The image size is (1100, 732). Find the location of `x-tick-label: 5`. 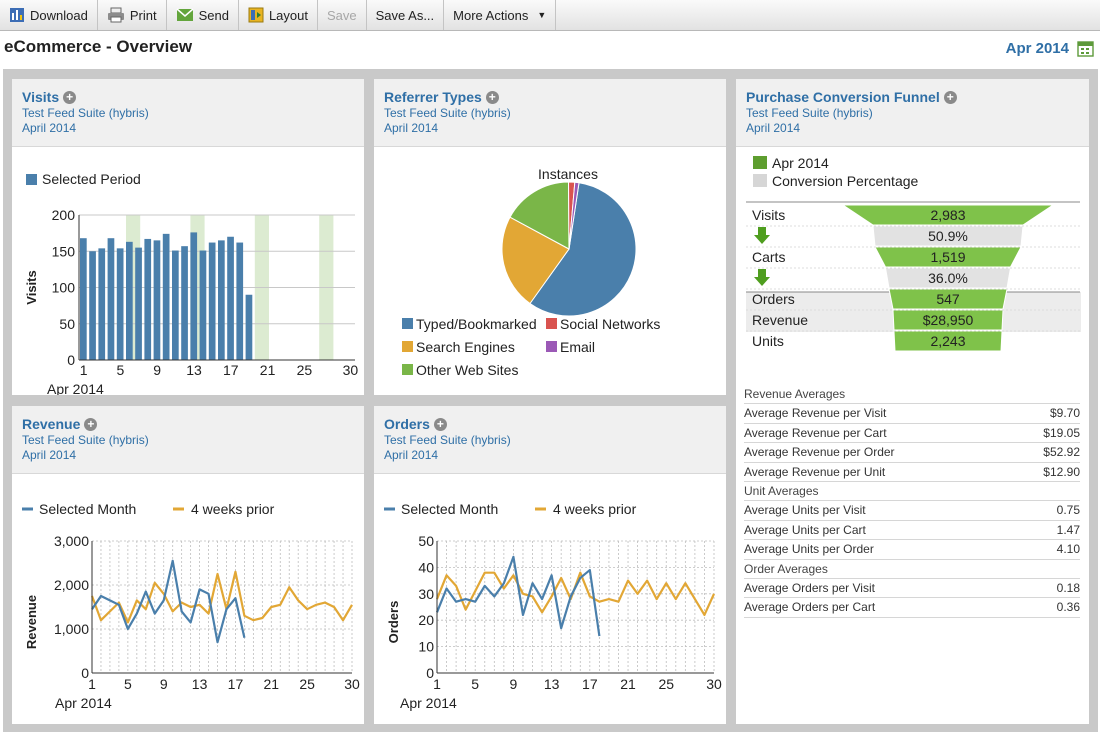

x-tick-label: 5 is located at coordinates (128, 684).